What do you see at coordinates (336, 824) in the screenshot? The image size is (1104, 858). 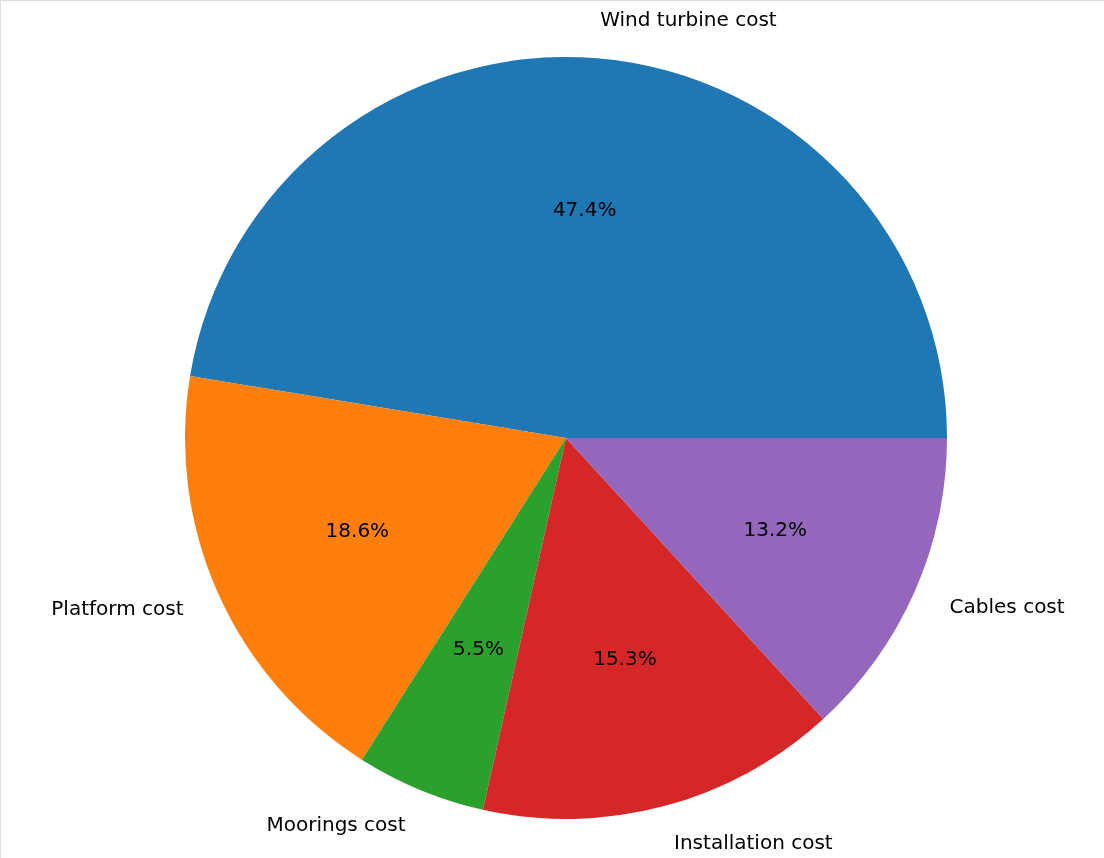 I see `slice-label: Moorings cost` at bounding box center [336, 824].